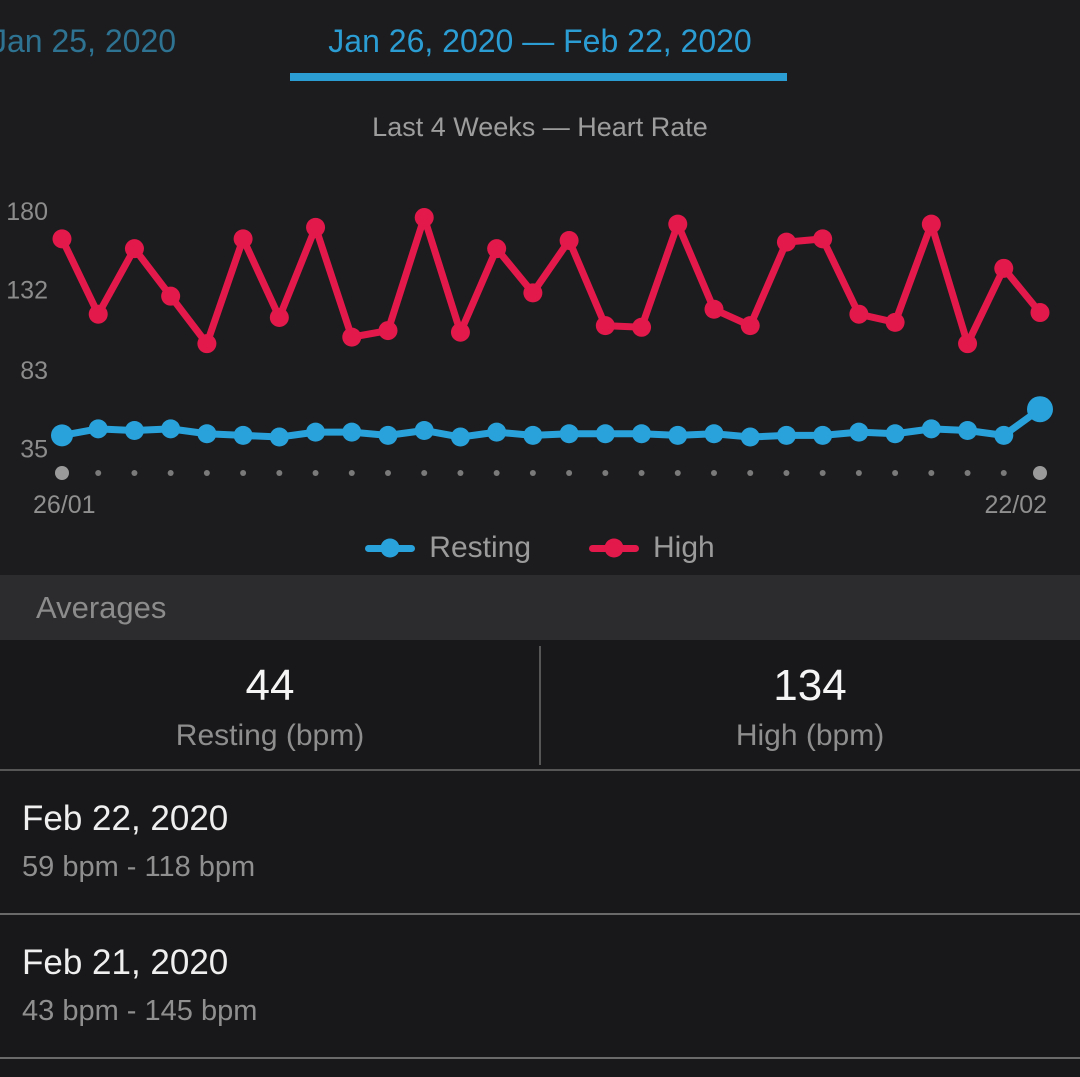 Image resolution: width=1080 pixels, height=1077 pixels. I want to click on tab-current-period: Jan 26, 2020 — Feb 22, 2020, so click(540, 41).